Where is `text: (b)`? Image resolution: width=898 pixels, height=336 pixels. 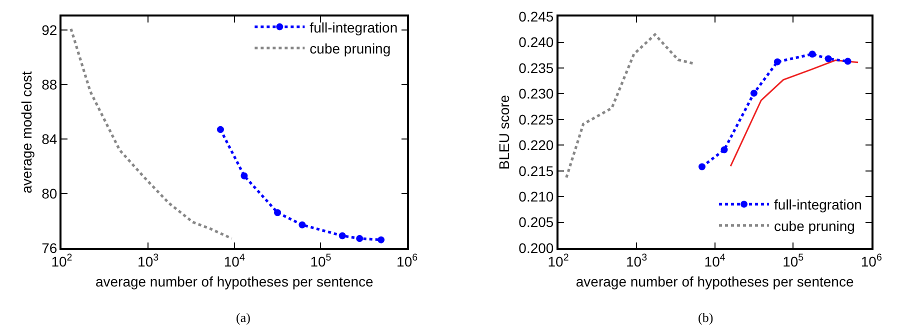
text: (b) is located at coordinates (706, 317).